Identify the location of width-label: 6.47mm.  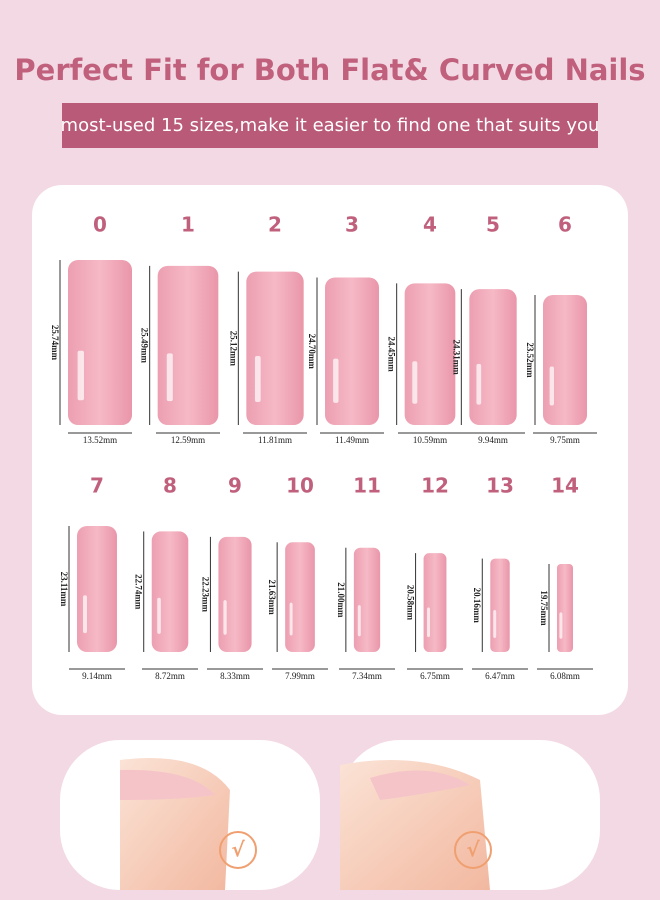
(500, 676).